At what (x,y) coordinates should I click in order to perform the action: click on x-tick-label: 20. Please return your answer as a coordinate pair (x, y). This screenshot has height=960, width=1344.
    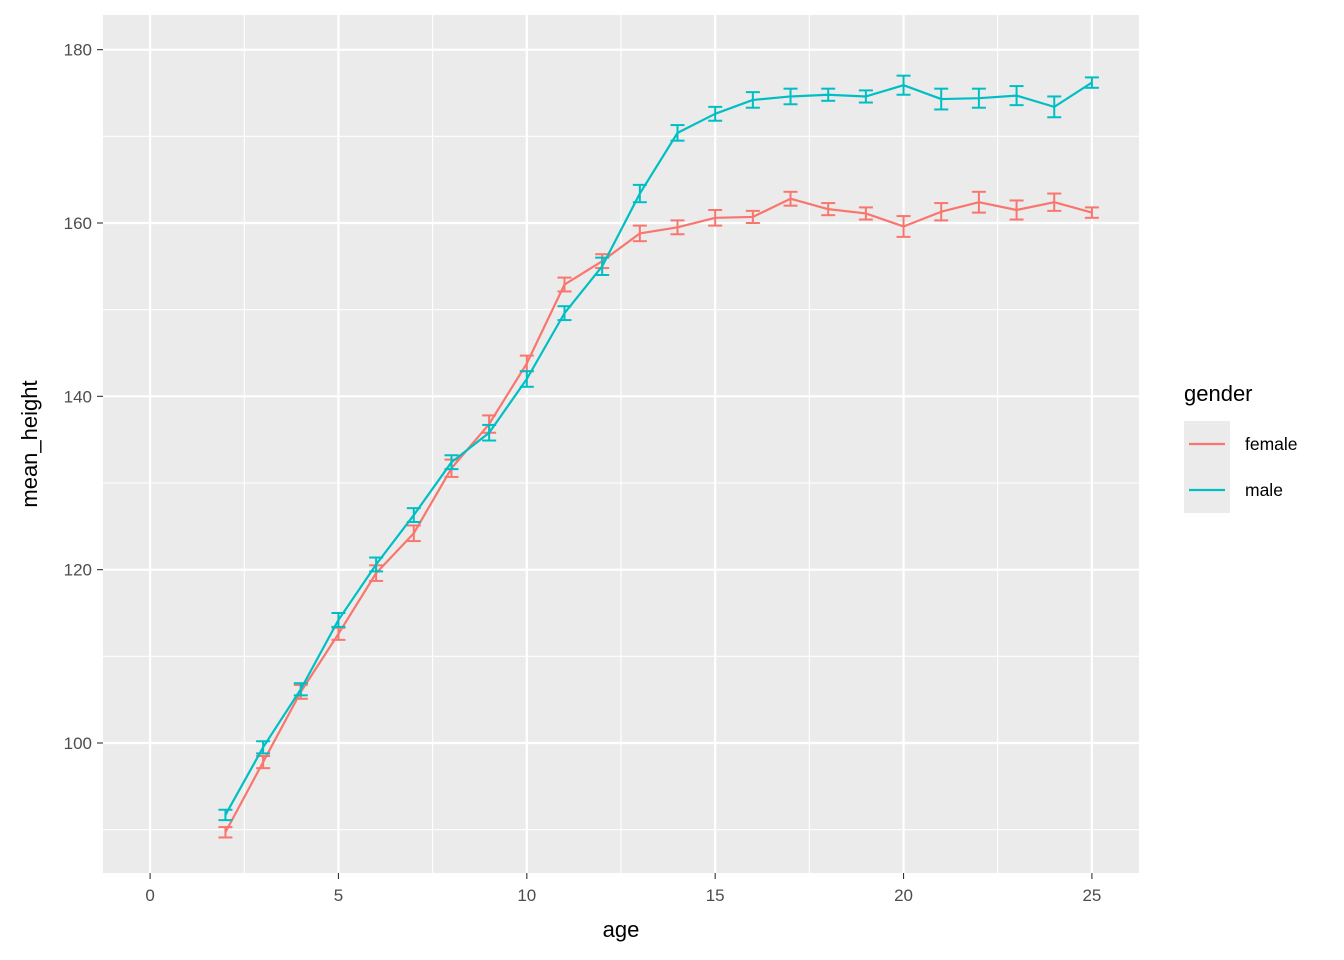
    Looking at the image, I should click on (903, 895).